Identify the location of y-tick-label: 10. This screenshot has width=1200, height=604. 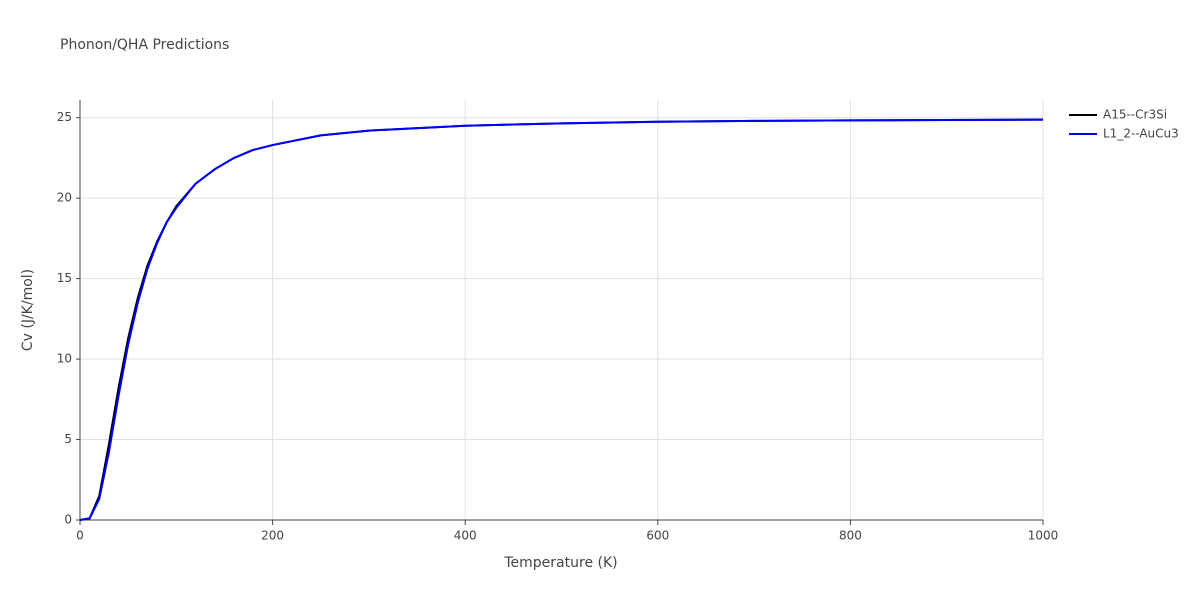
(64, 359).